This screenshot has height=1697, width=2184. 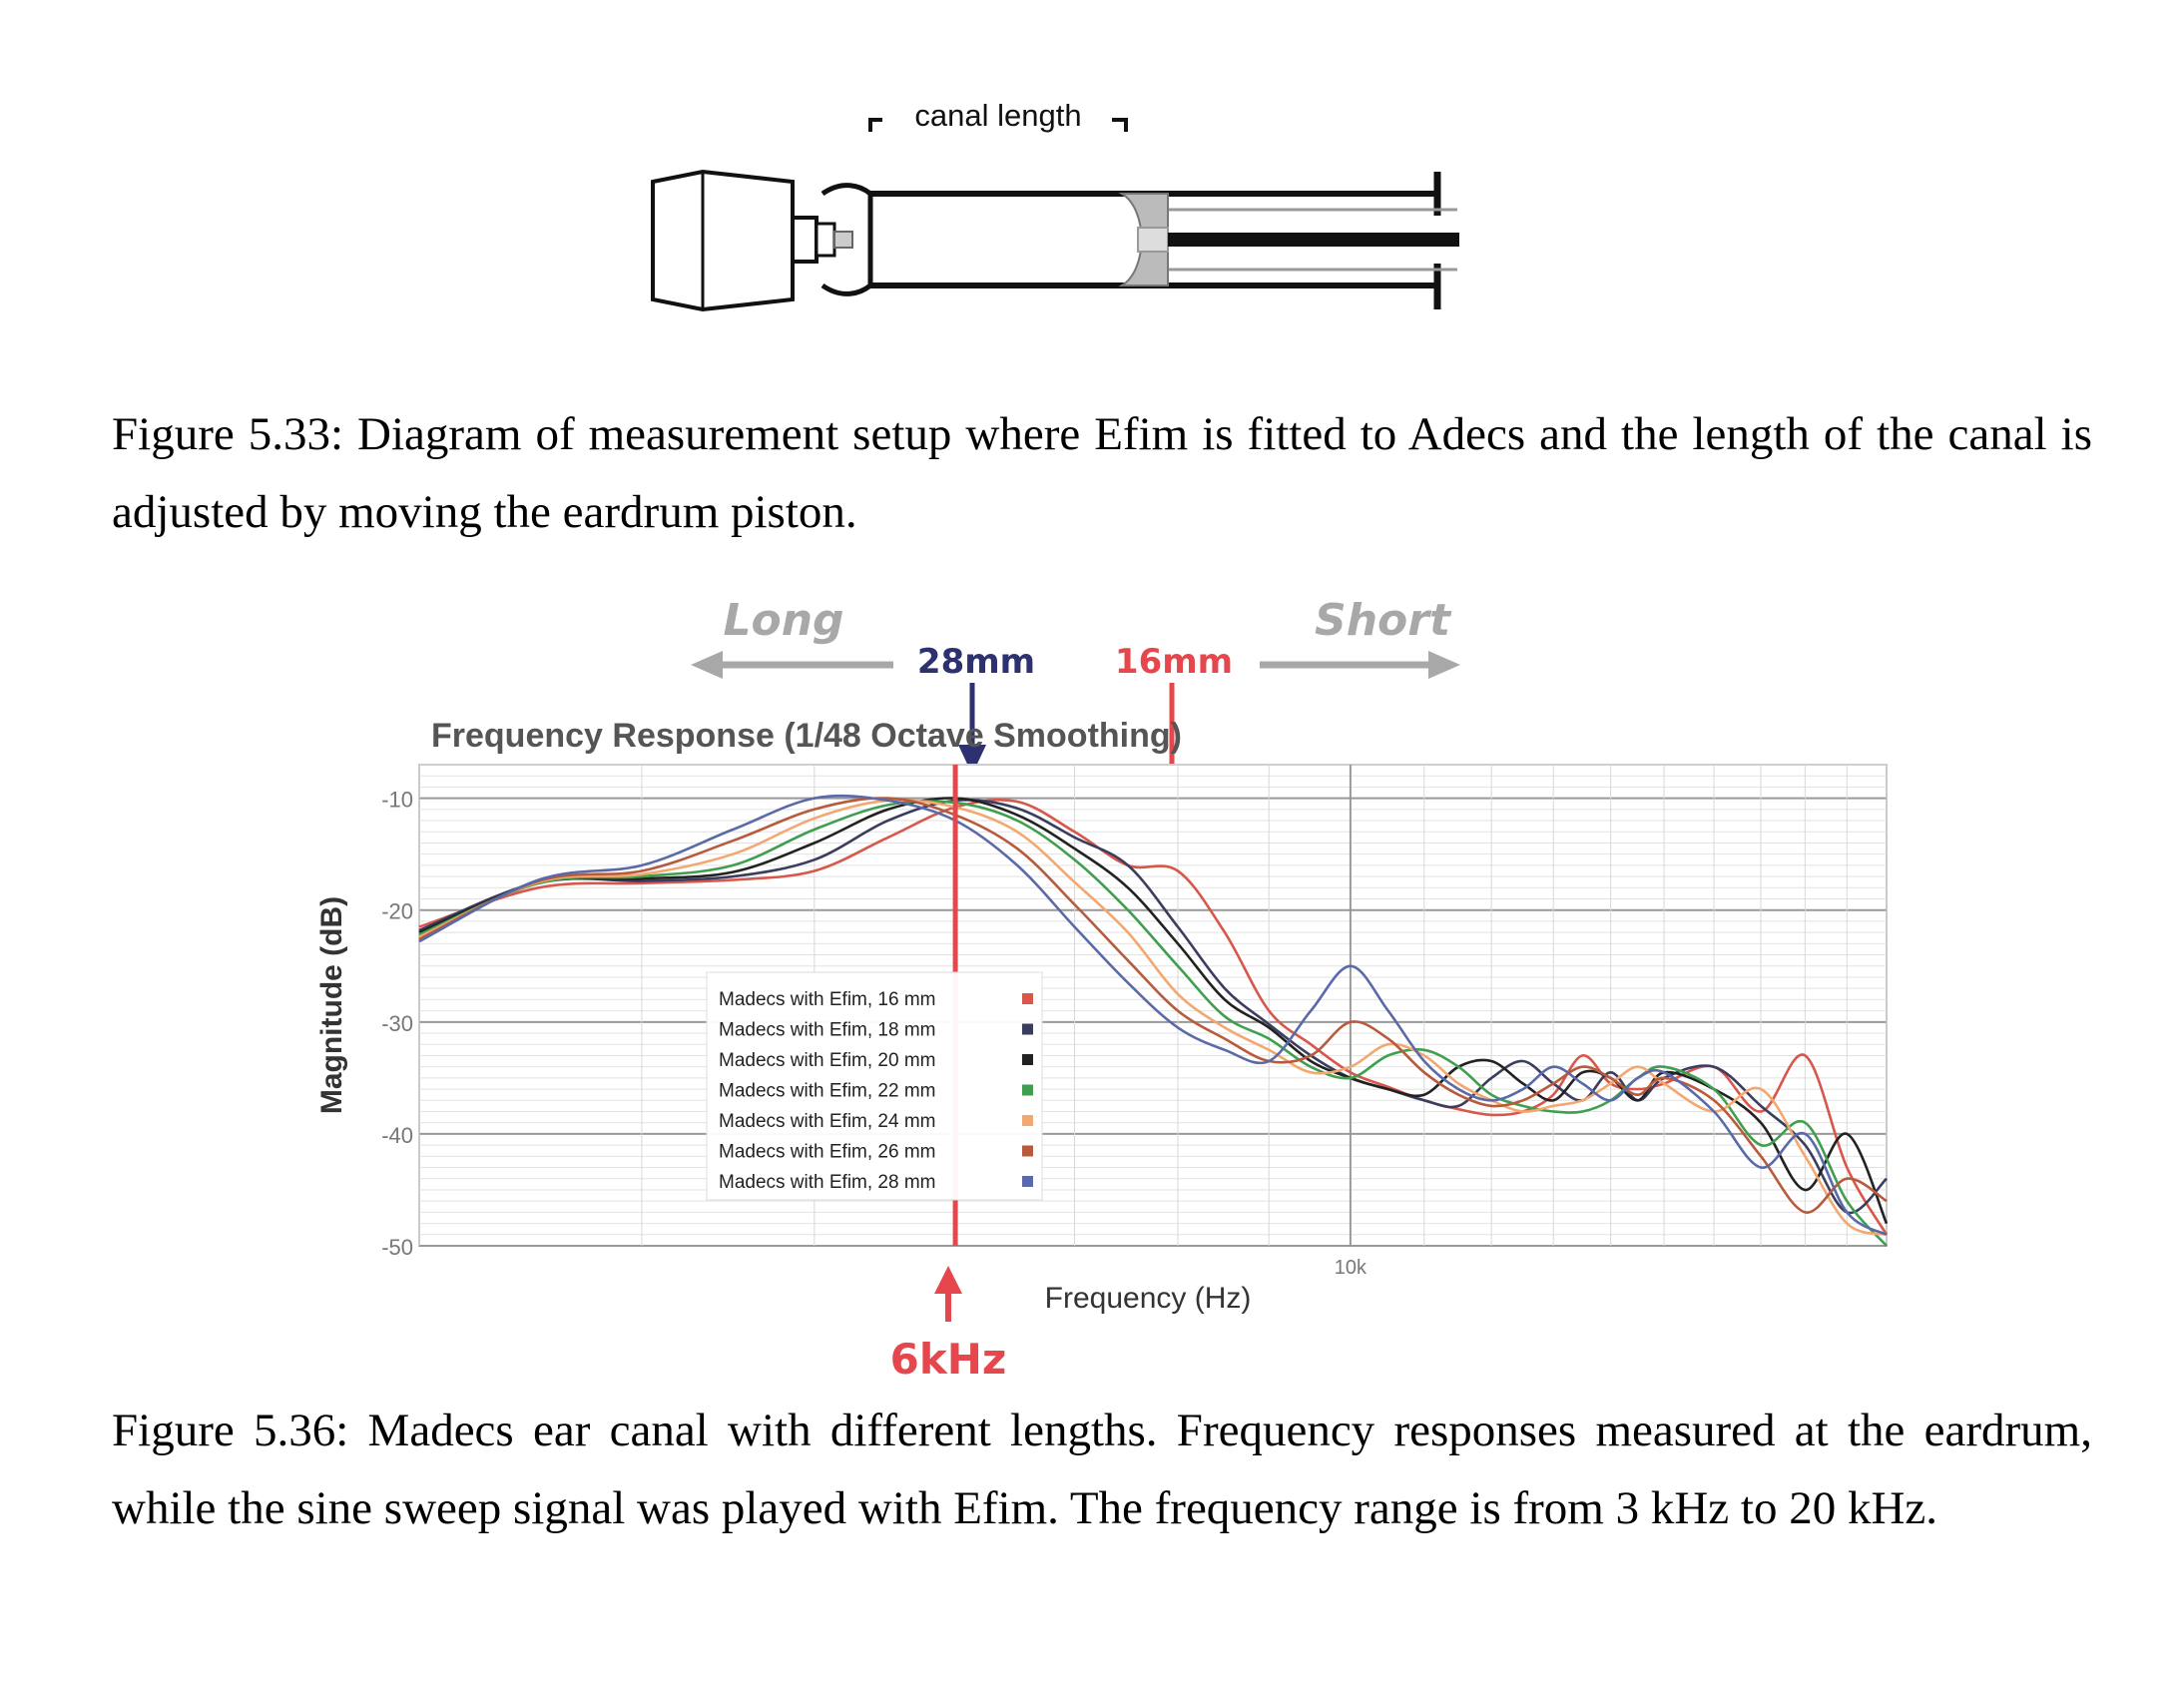 I want to click on mark-16mm-label: 16mm, so click(x=1174, y=662).